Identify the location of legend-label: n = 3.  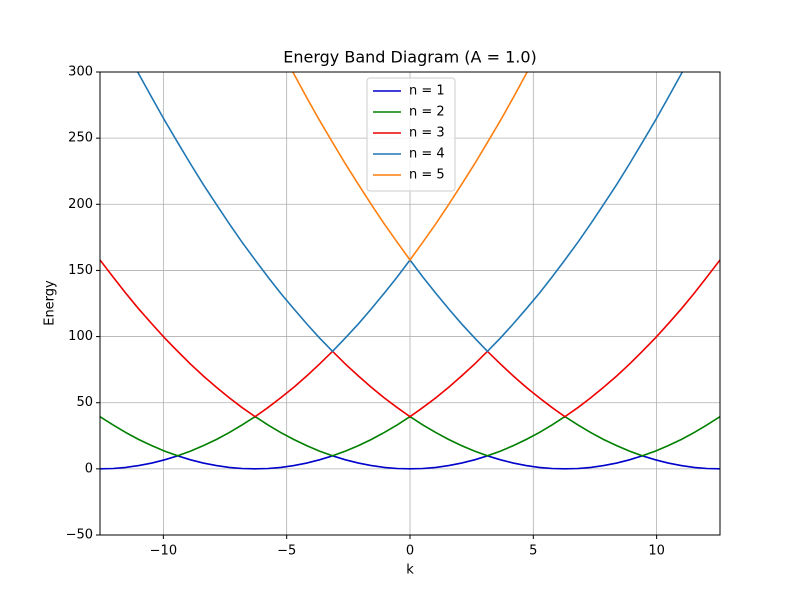
(427, 133).